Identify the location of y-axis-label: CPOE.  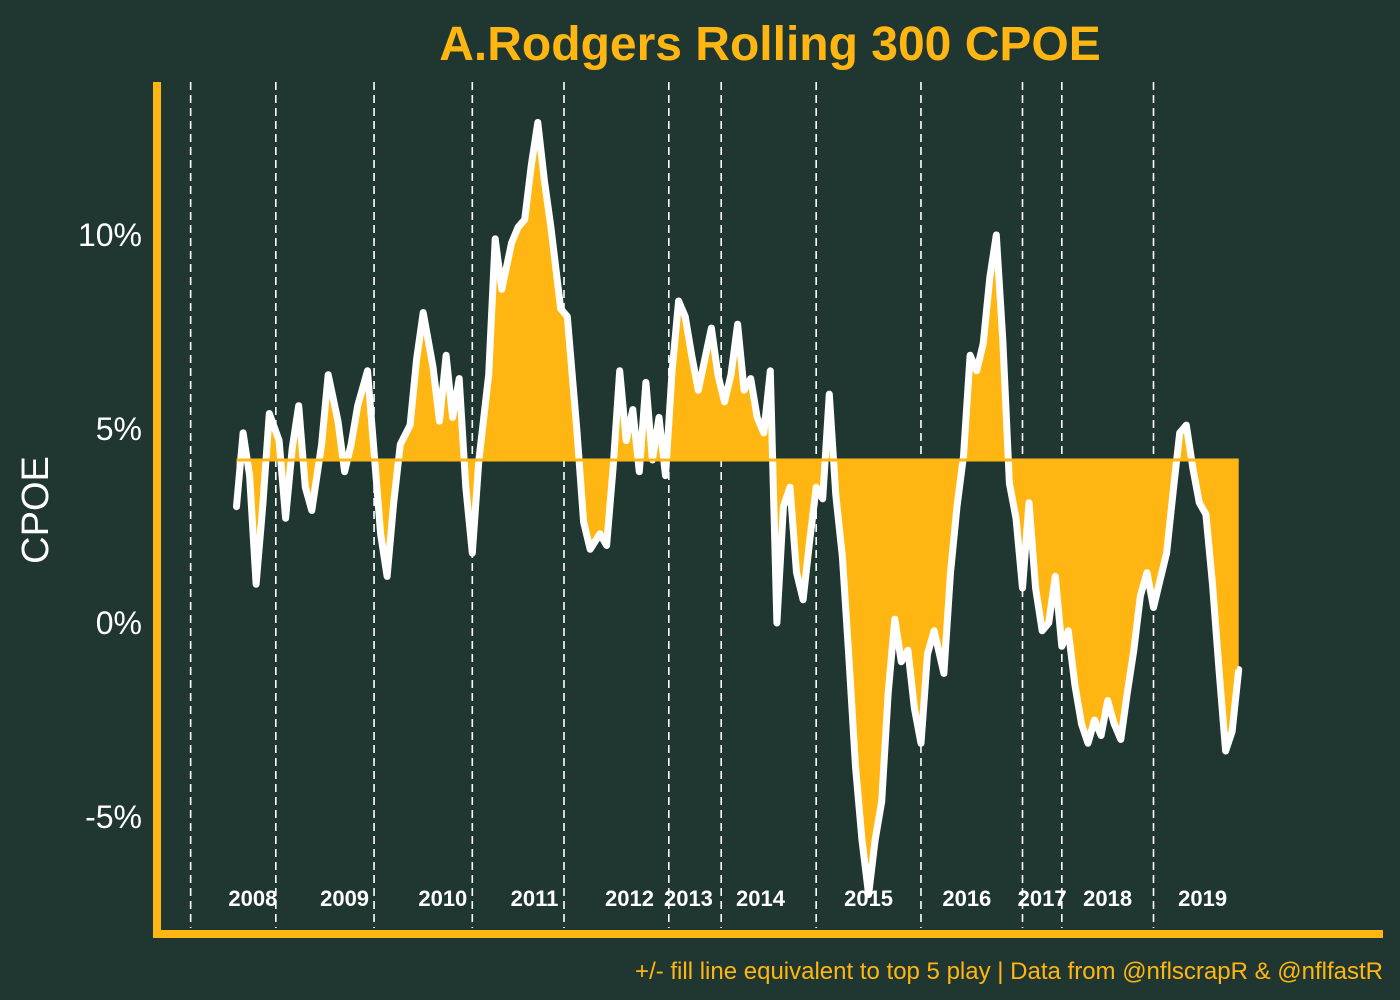
(36, 510).